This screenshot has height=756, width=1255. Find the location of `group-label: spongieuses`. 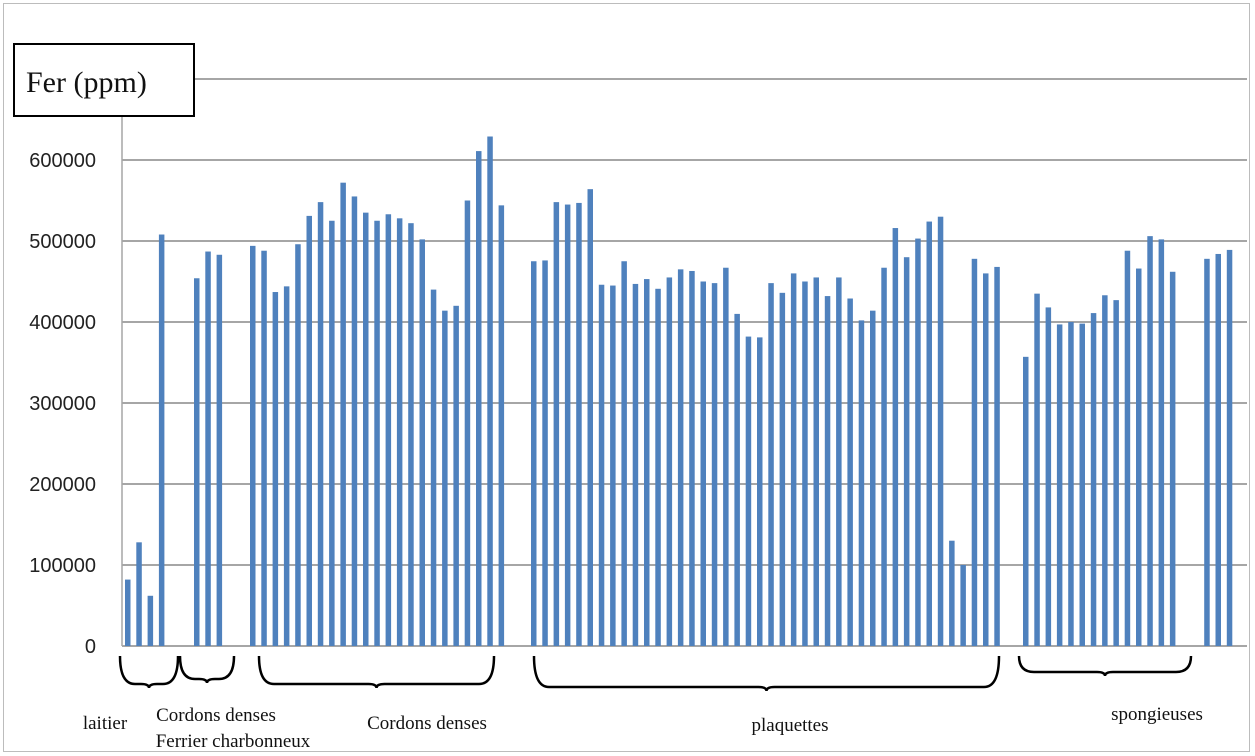

group-label: spongieuses is located at coordinates (1157, 714).